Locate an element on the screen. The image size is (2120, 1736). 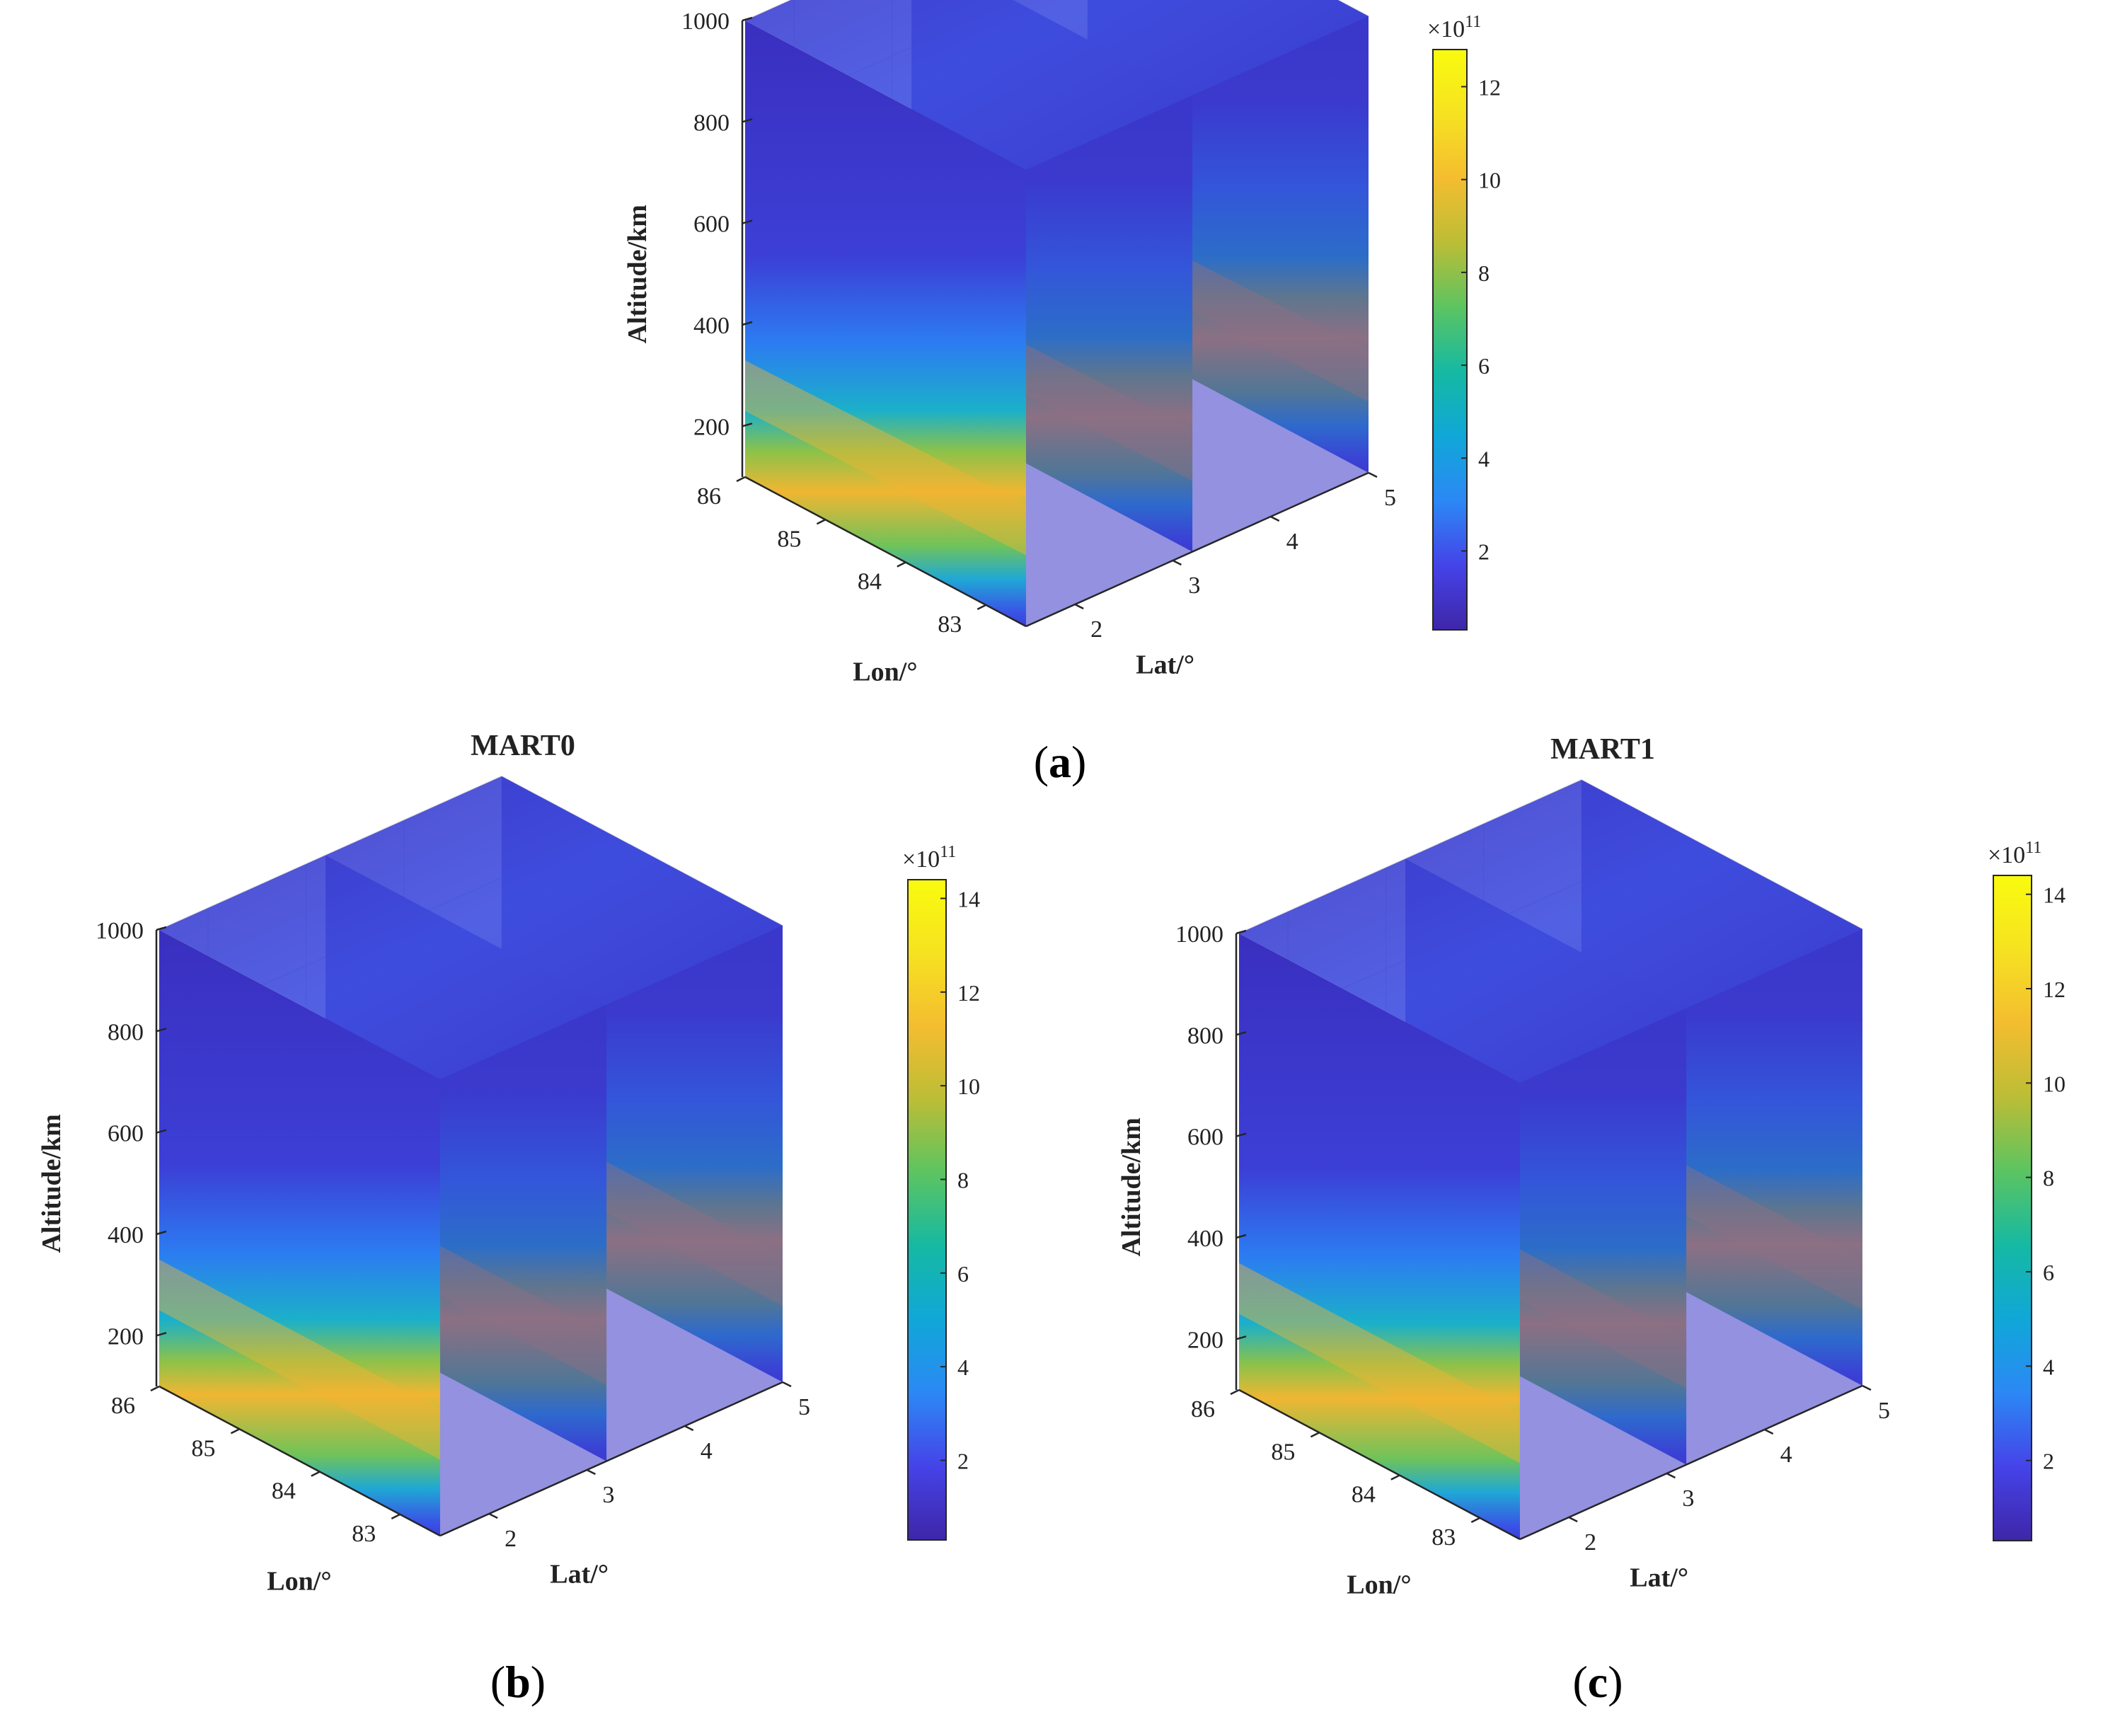
colorbar-tick-label: 10 is located at coordinates (2054, 1084).